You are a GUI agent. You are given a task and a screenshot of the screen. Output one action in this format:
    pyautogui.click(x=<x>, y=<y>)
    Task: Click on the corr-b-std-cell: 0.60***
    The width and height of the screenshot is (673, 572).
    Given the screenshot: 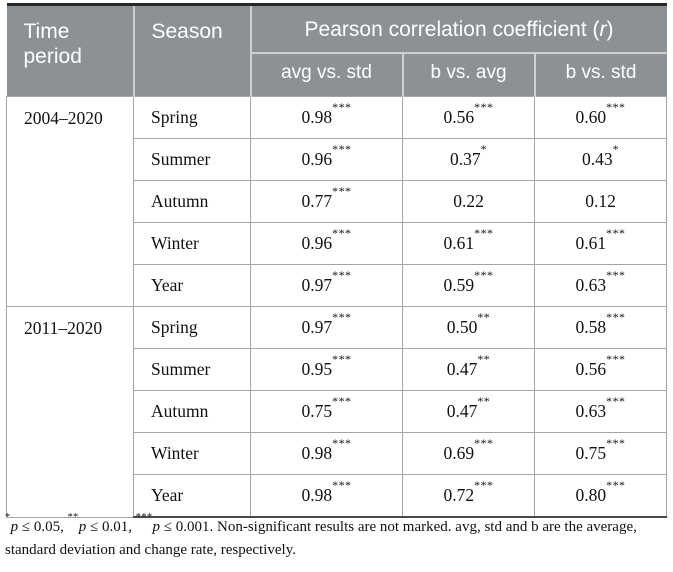 What is the action you would take?
    pyautogui.click(x=600, y=117)
    